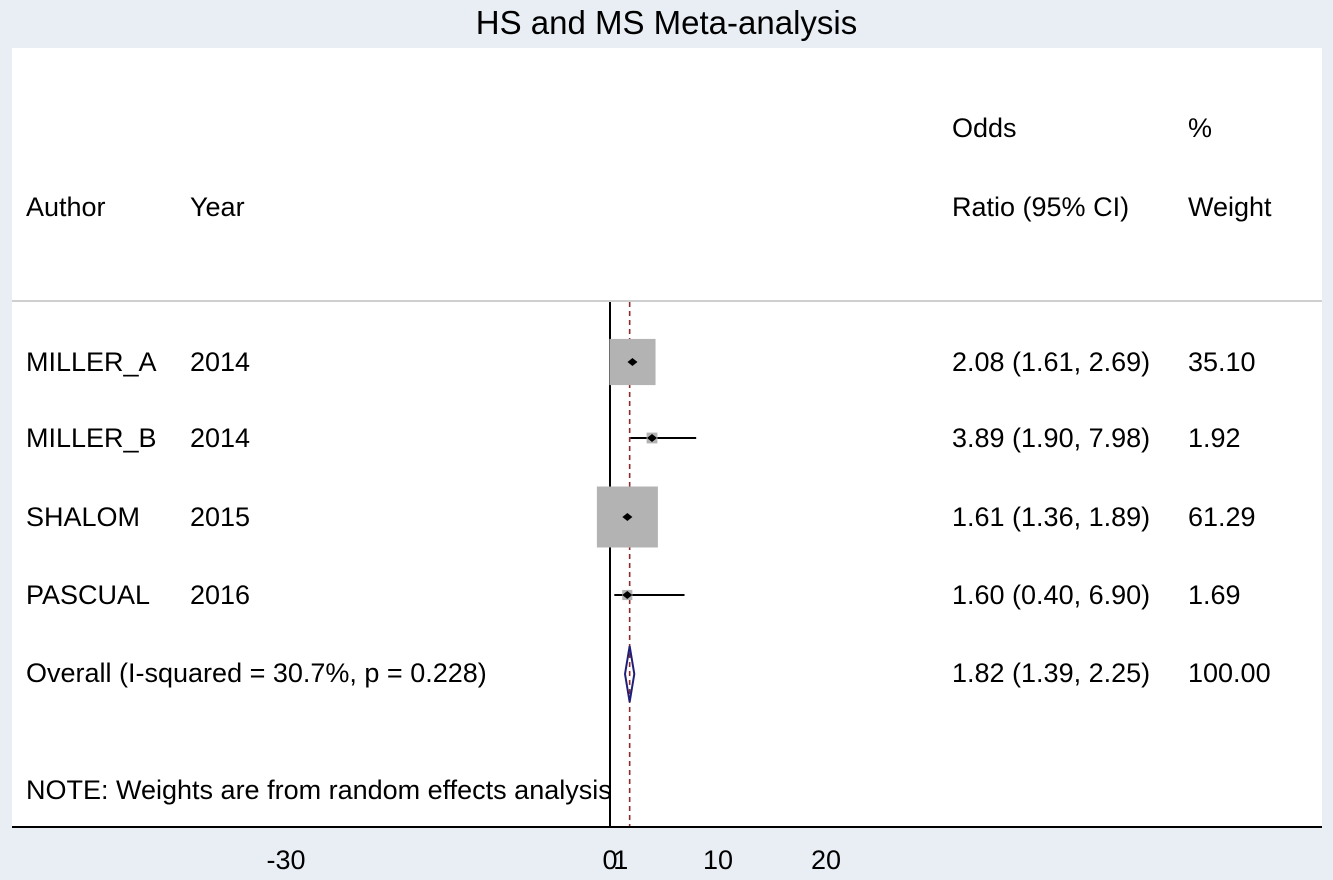 This screenshot has height=880, width=1333. Describe the element at coordinates (91, 362) in the screenshot. I see `study-author: MILLER_A` at that location.